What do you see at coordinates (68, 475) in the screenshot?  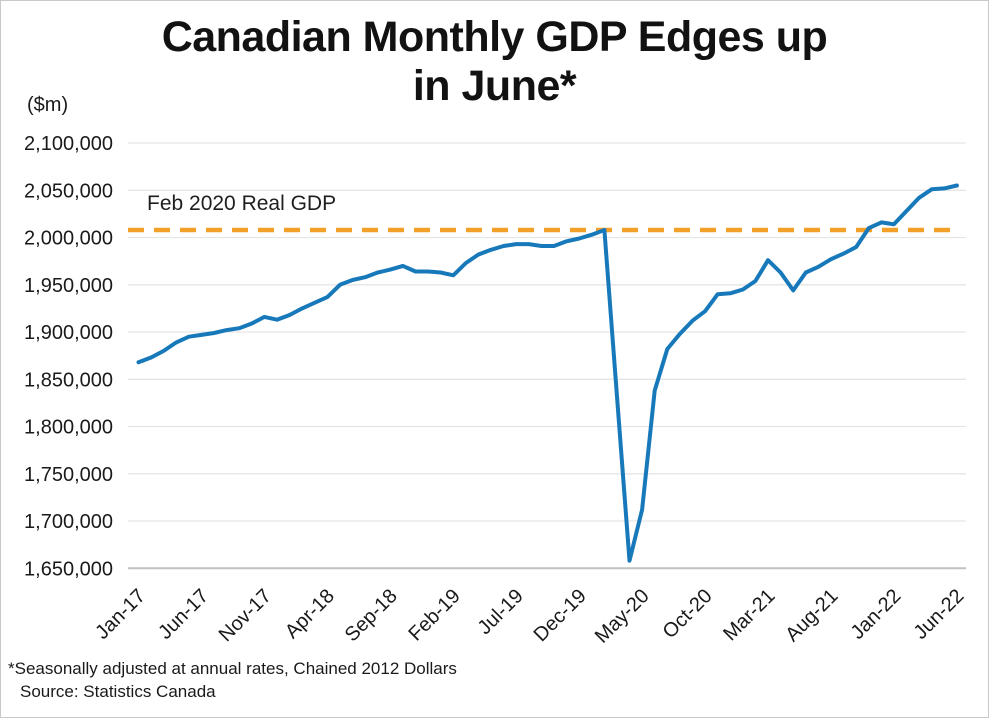 I see `y-tick-label: 1,750,000` at bounding box center [68, 475].